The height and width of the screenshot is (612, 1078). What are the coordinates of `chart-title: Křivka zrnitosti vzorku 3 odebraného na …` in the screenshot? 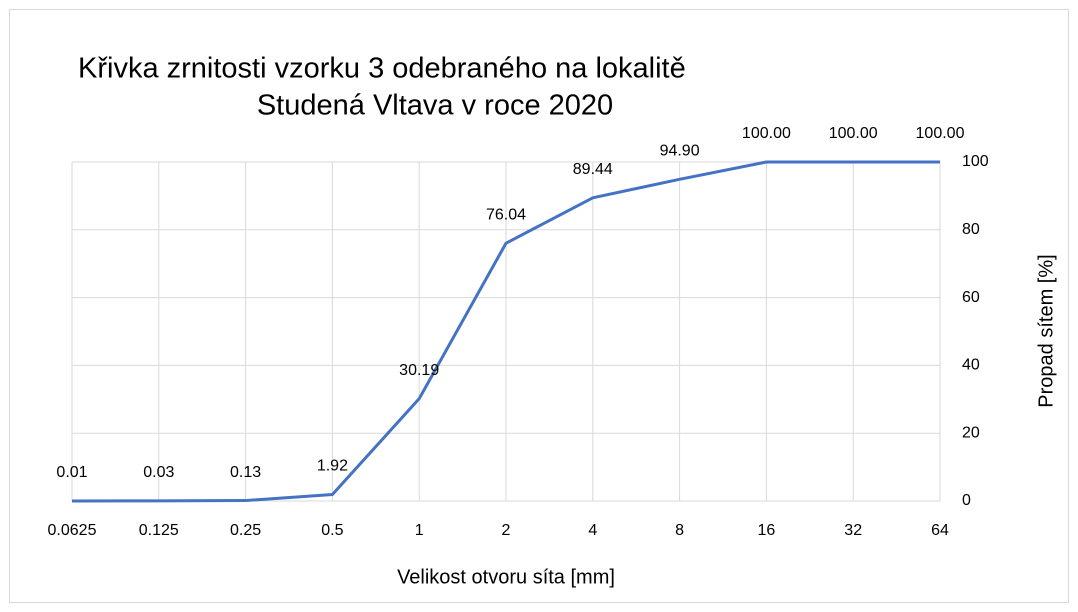 It's located at (382, 69).